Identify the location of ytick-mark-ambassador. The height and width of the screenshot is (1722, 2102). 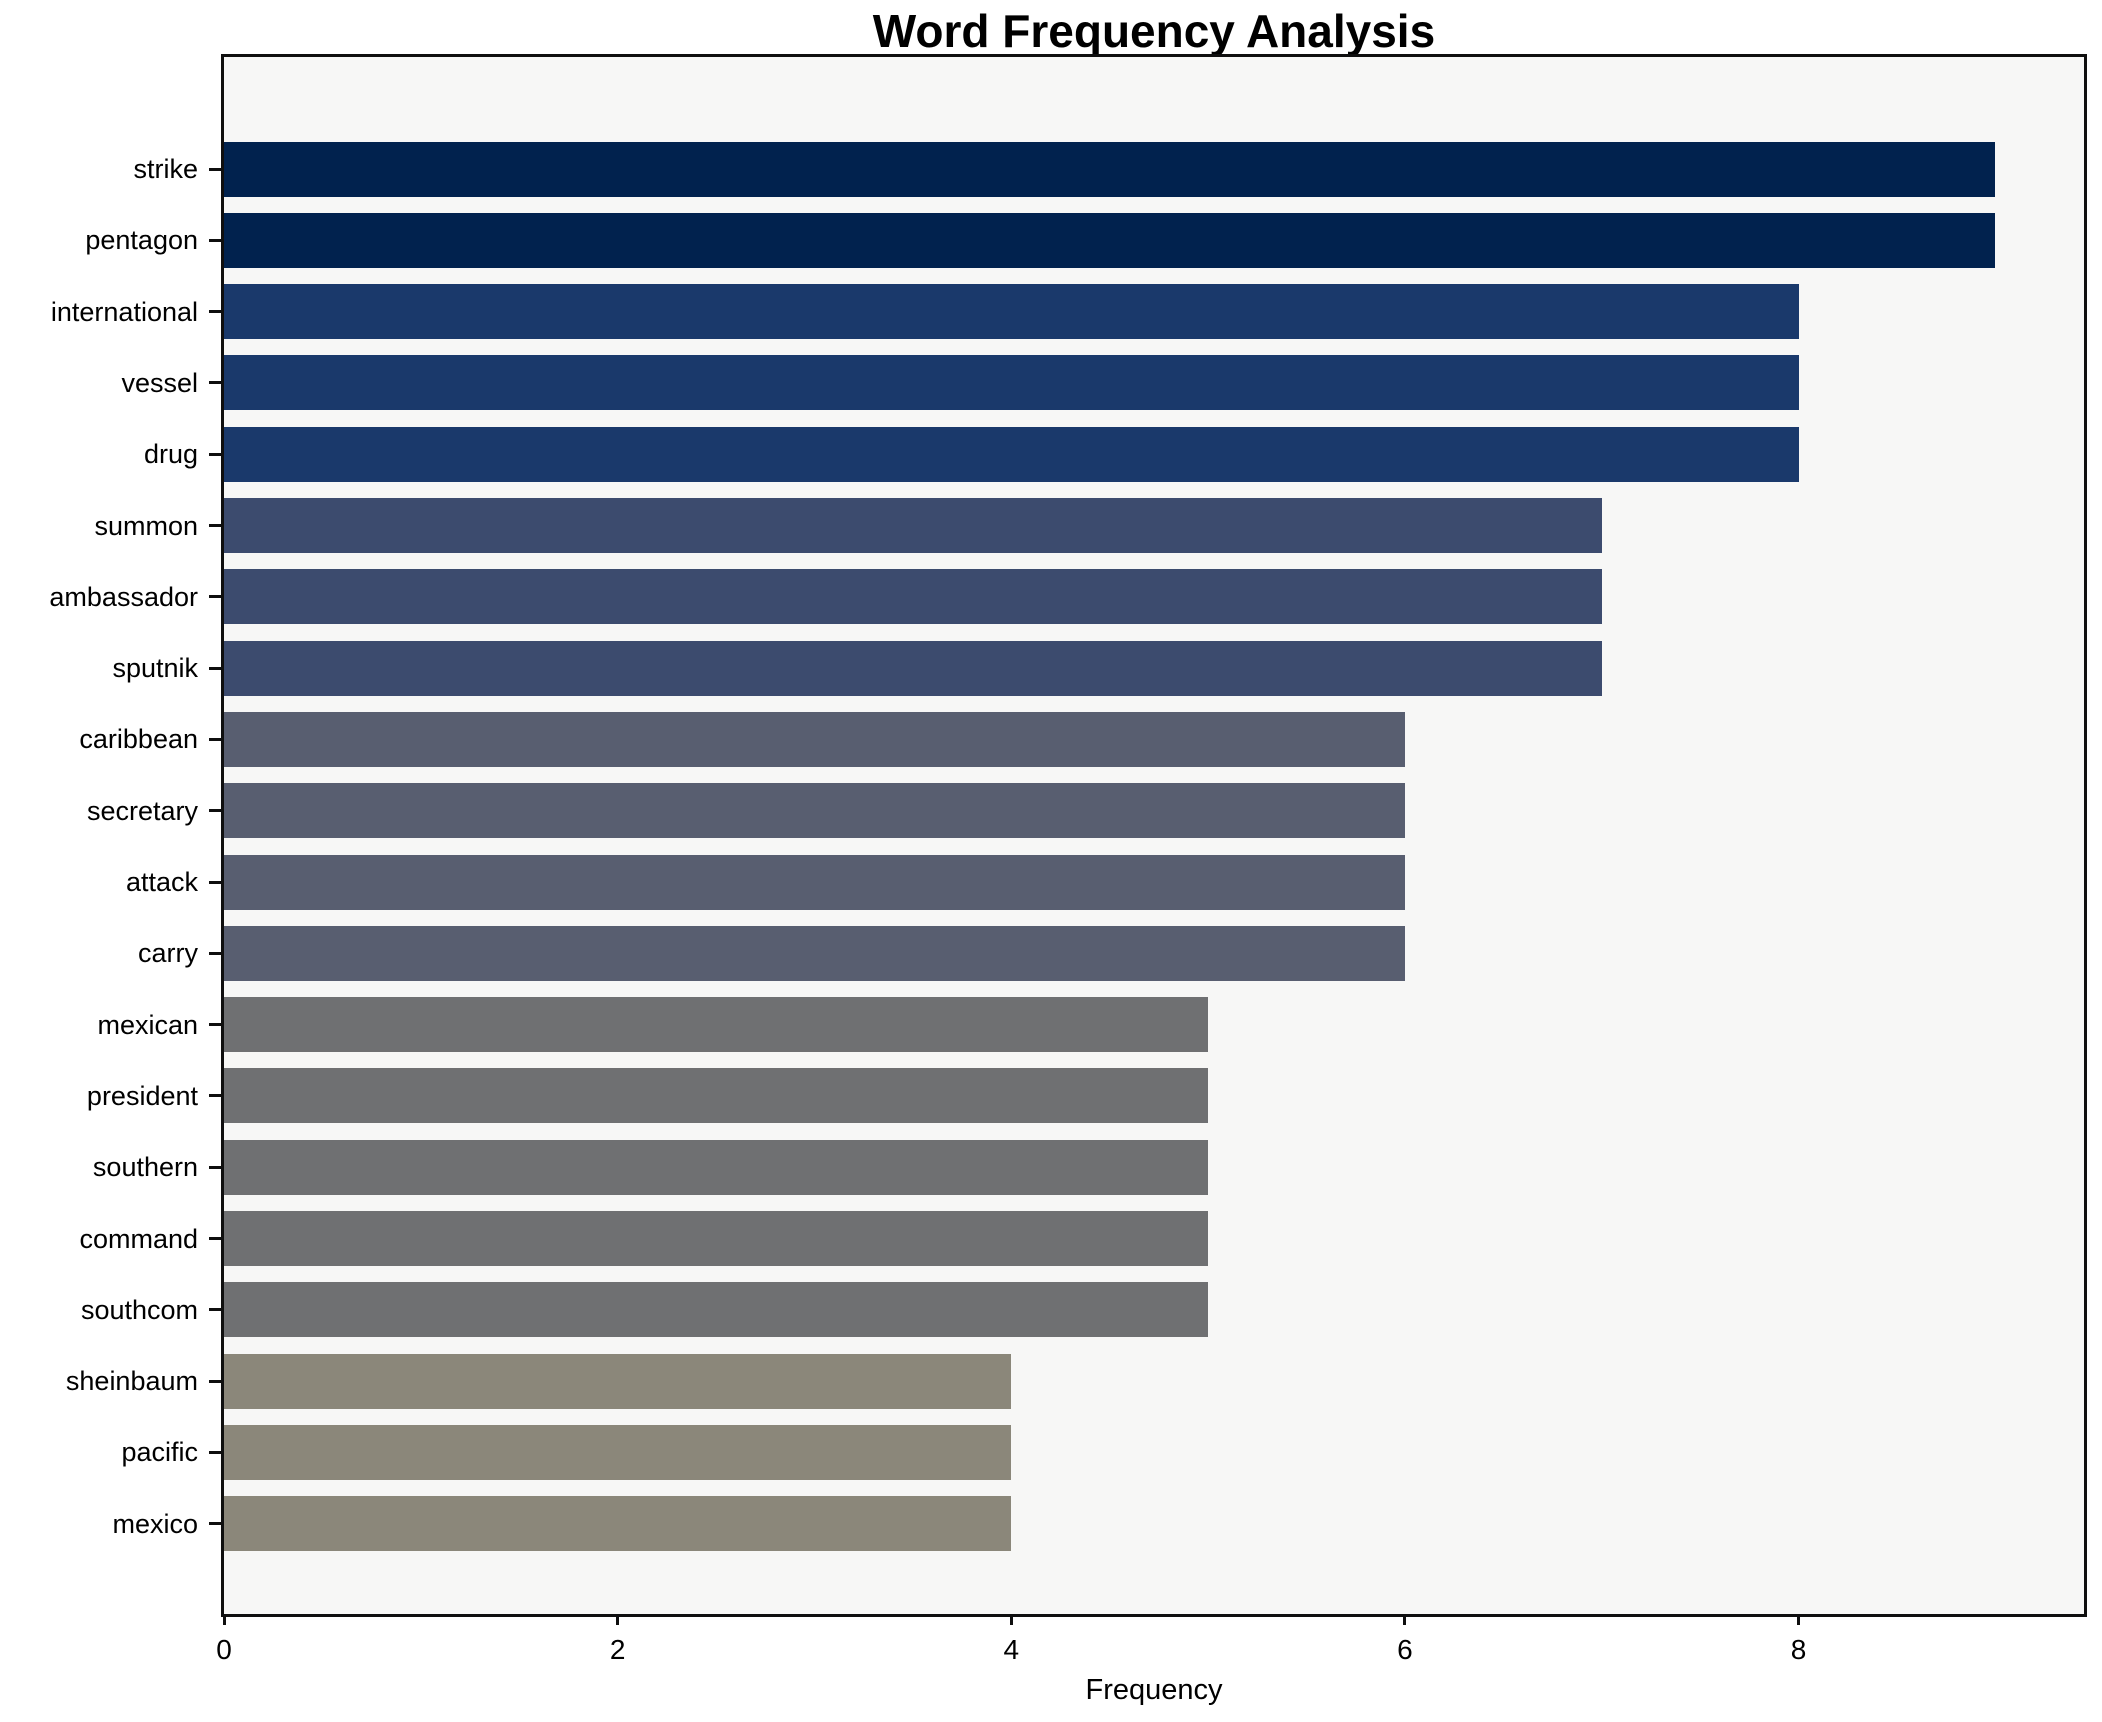
(215, 597).